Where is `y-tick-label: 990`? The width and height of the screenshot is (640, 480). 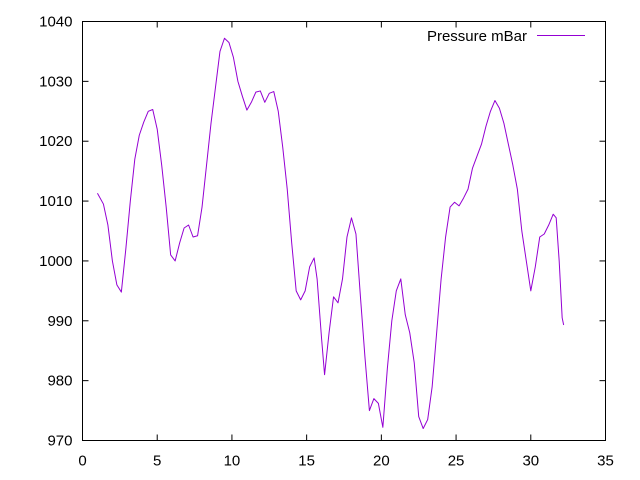 y-tick-label: 990 is located at coordinates (59, 321).